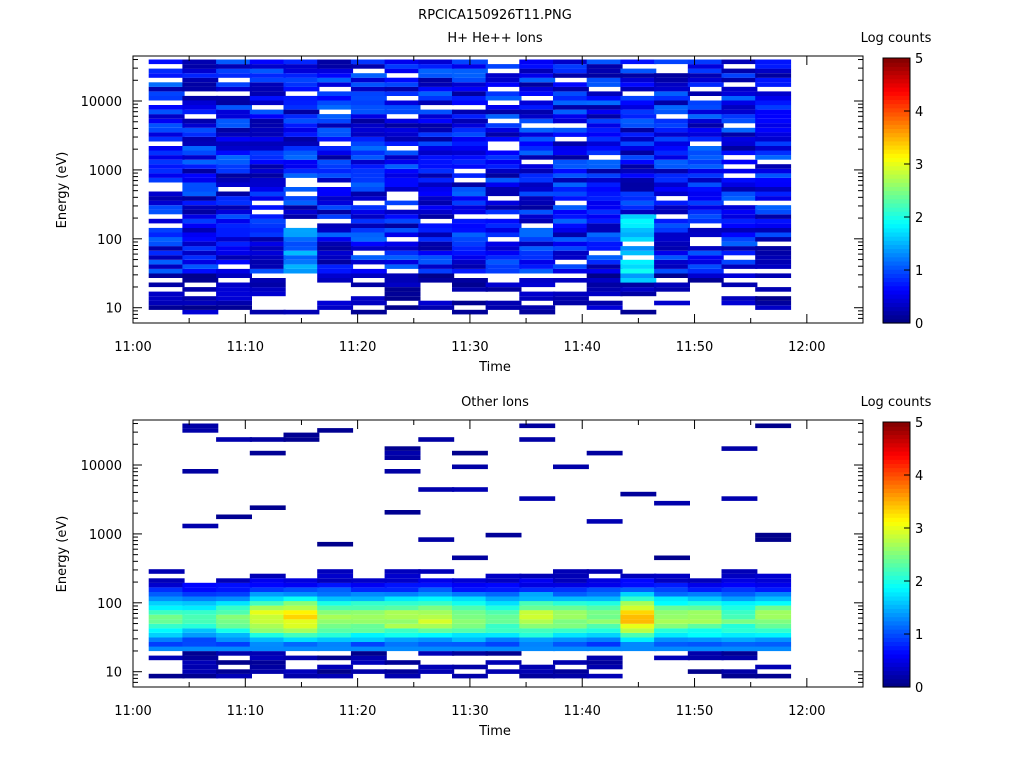  What do you see at coordinates (245, 347) in the screenshot?
I see `x-tick-label: 11:10` at bounding box center [245, 347].